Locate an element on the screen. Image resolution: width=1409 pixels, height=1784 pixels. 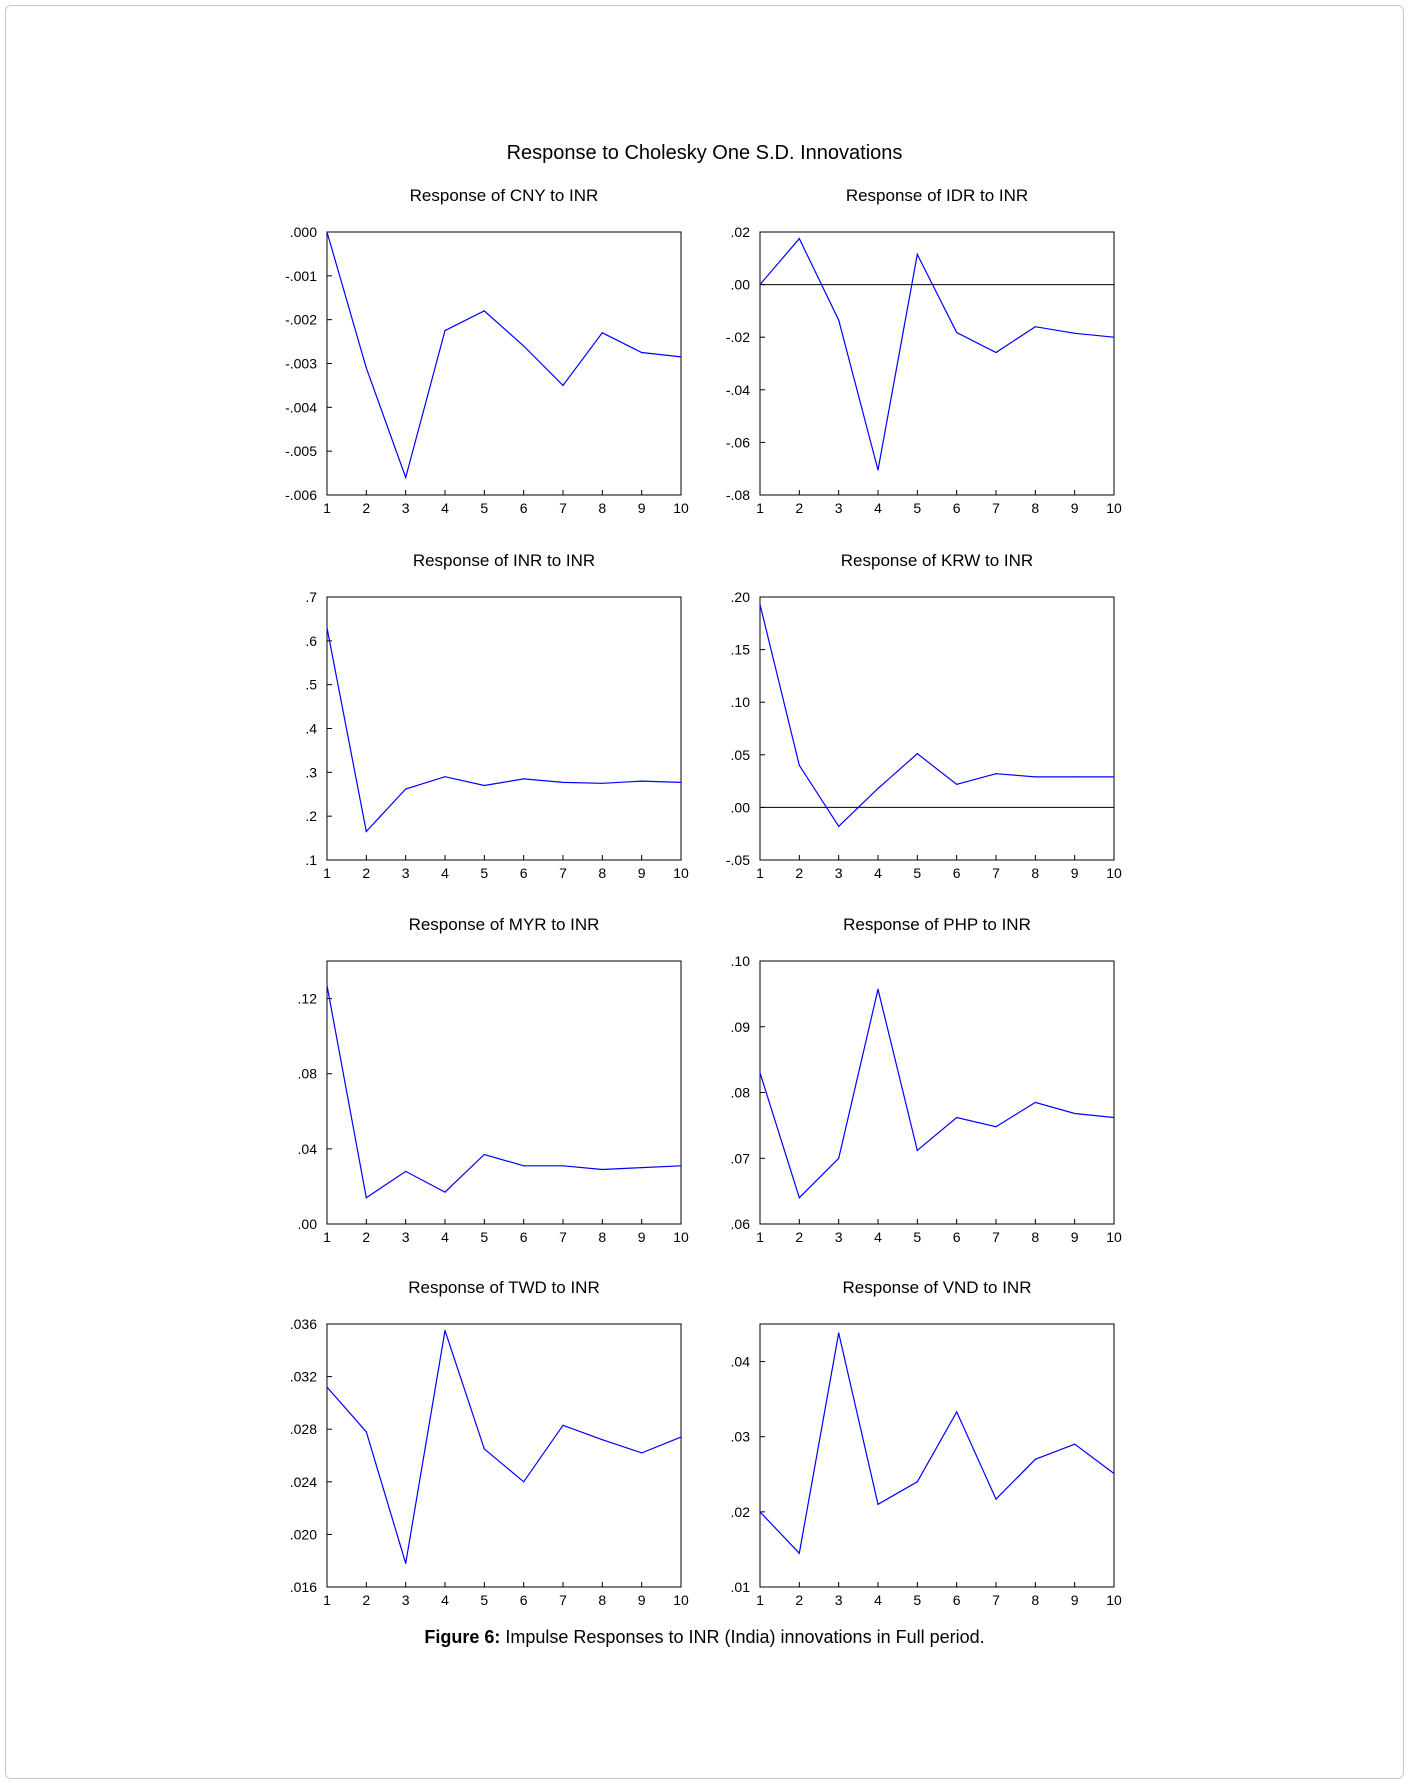
y-tick-label: .15 is located at coordinates (741, 650).